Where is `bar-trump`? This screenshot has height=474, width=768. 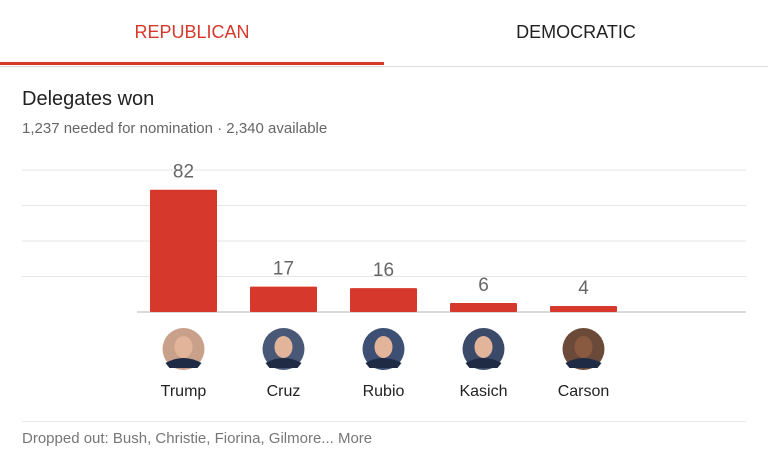
bar-trump is located at coordinates (183, 250).